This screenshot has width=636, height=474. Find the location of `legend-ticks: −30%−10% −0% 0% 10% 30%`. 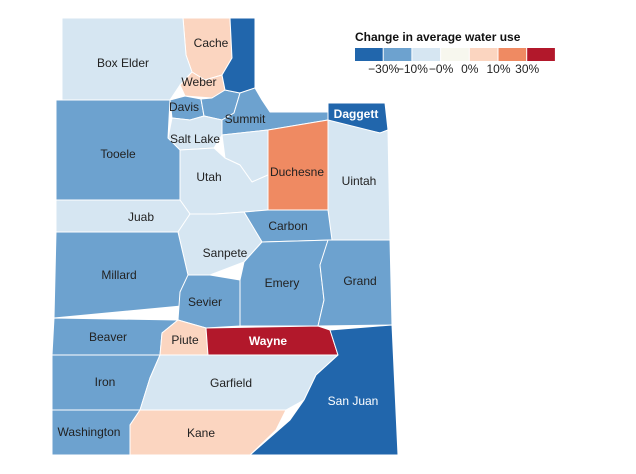

legend-ticks: −30%−10% −0% 0% 10% 30% is located at coordinates (453, 69).